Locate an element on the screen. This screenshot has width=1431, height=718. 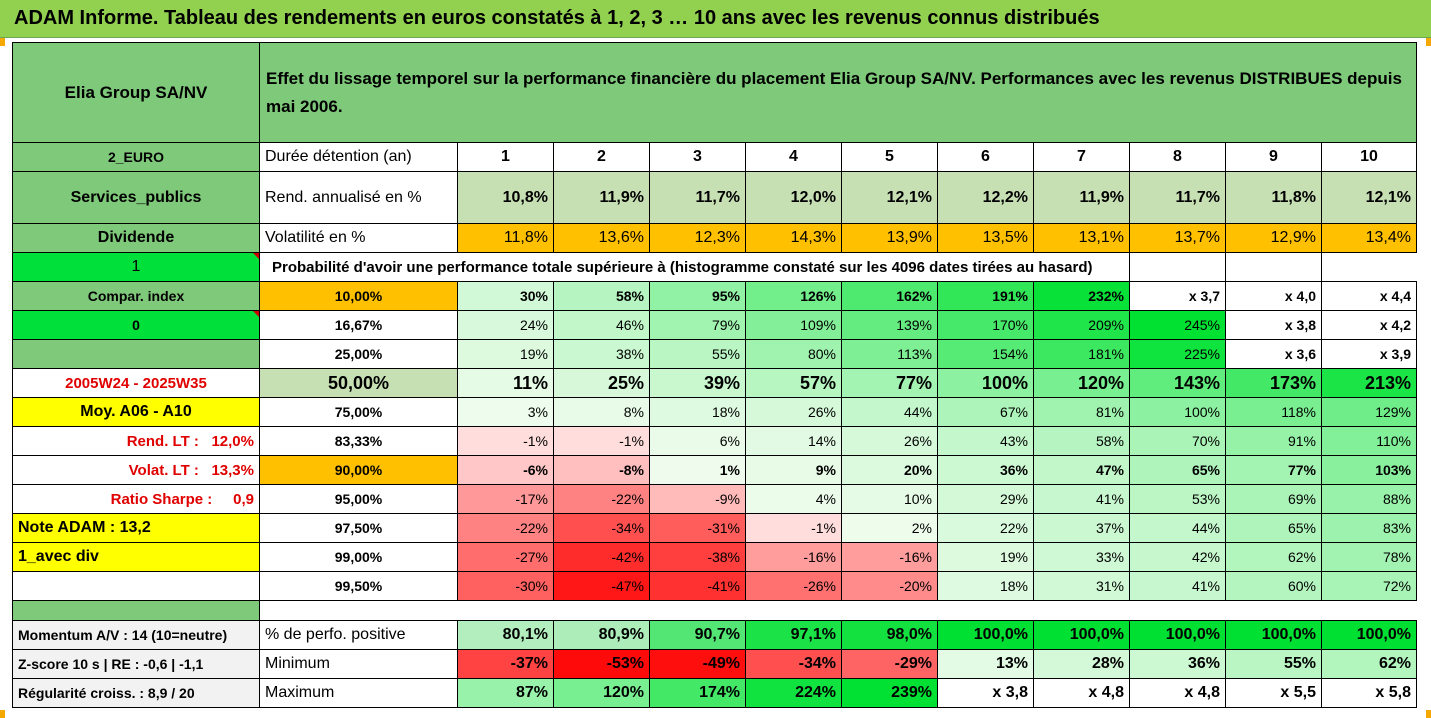
year-header: 7 is located at coordinates (1081, 157).